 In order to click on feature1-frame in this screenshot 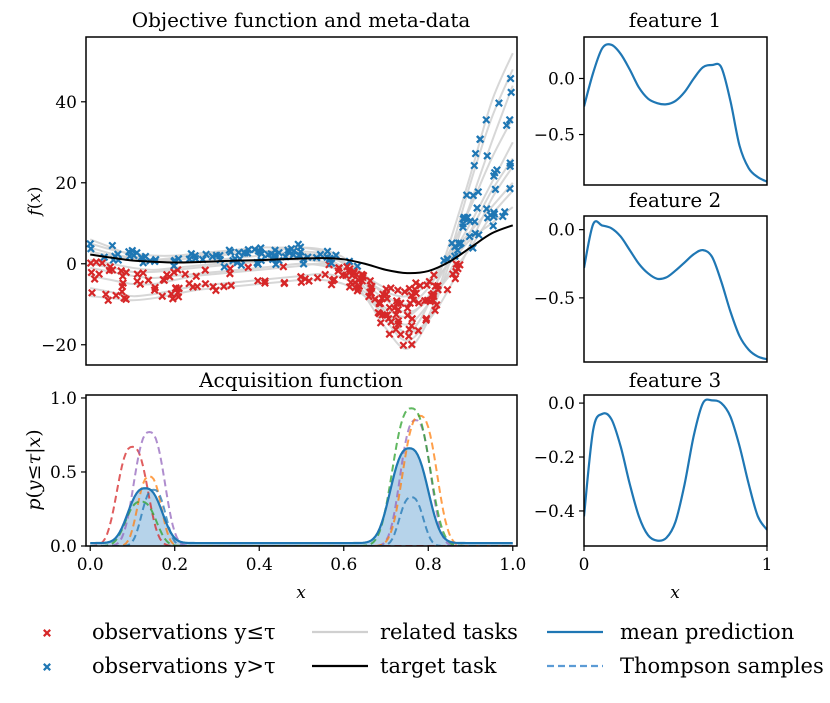, I will do `click(675, 111)`.